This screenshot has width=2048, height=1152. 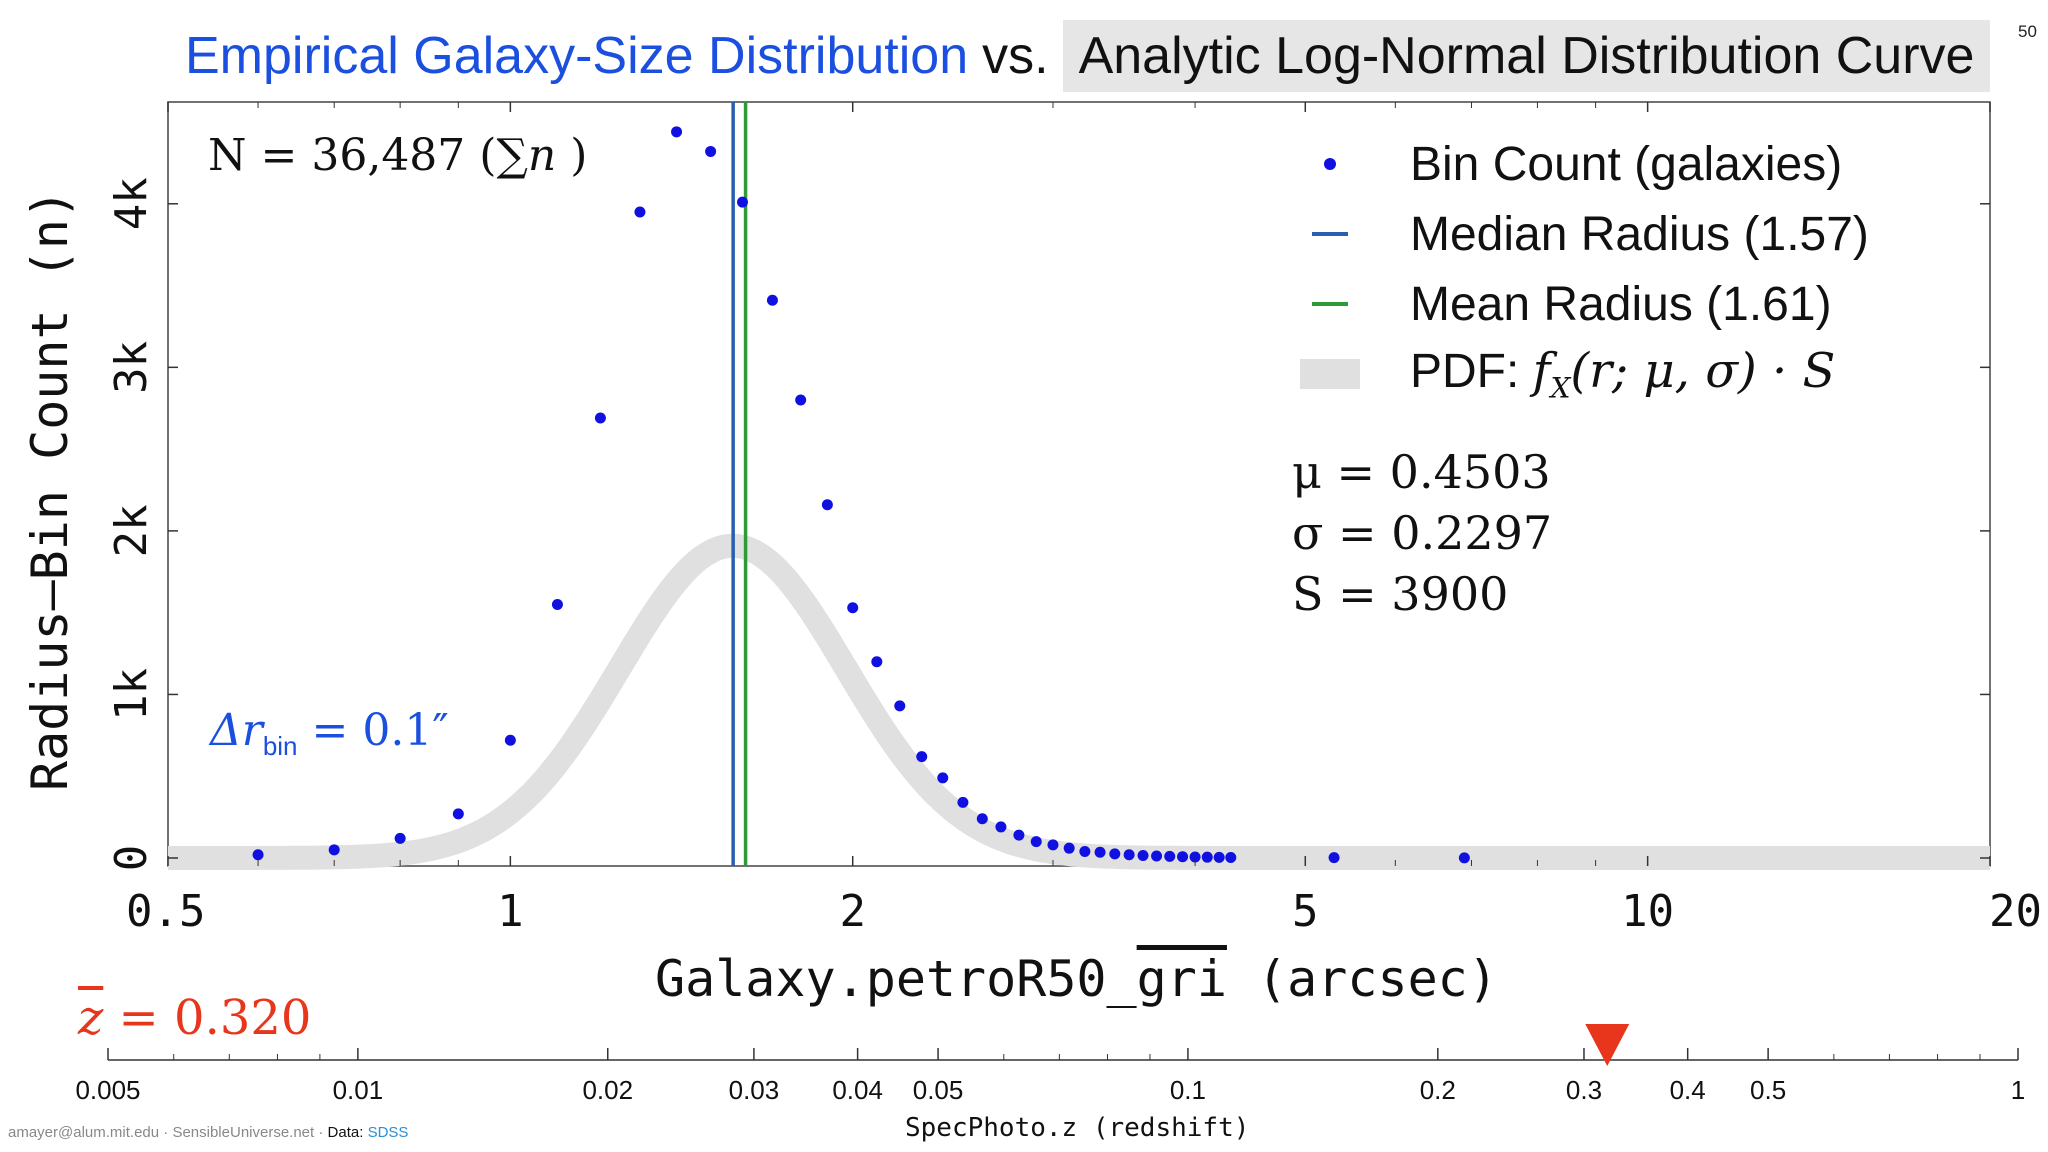 I want to click on legend-pdf-band-icon, so click(x=1330, y=374).